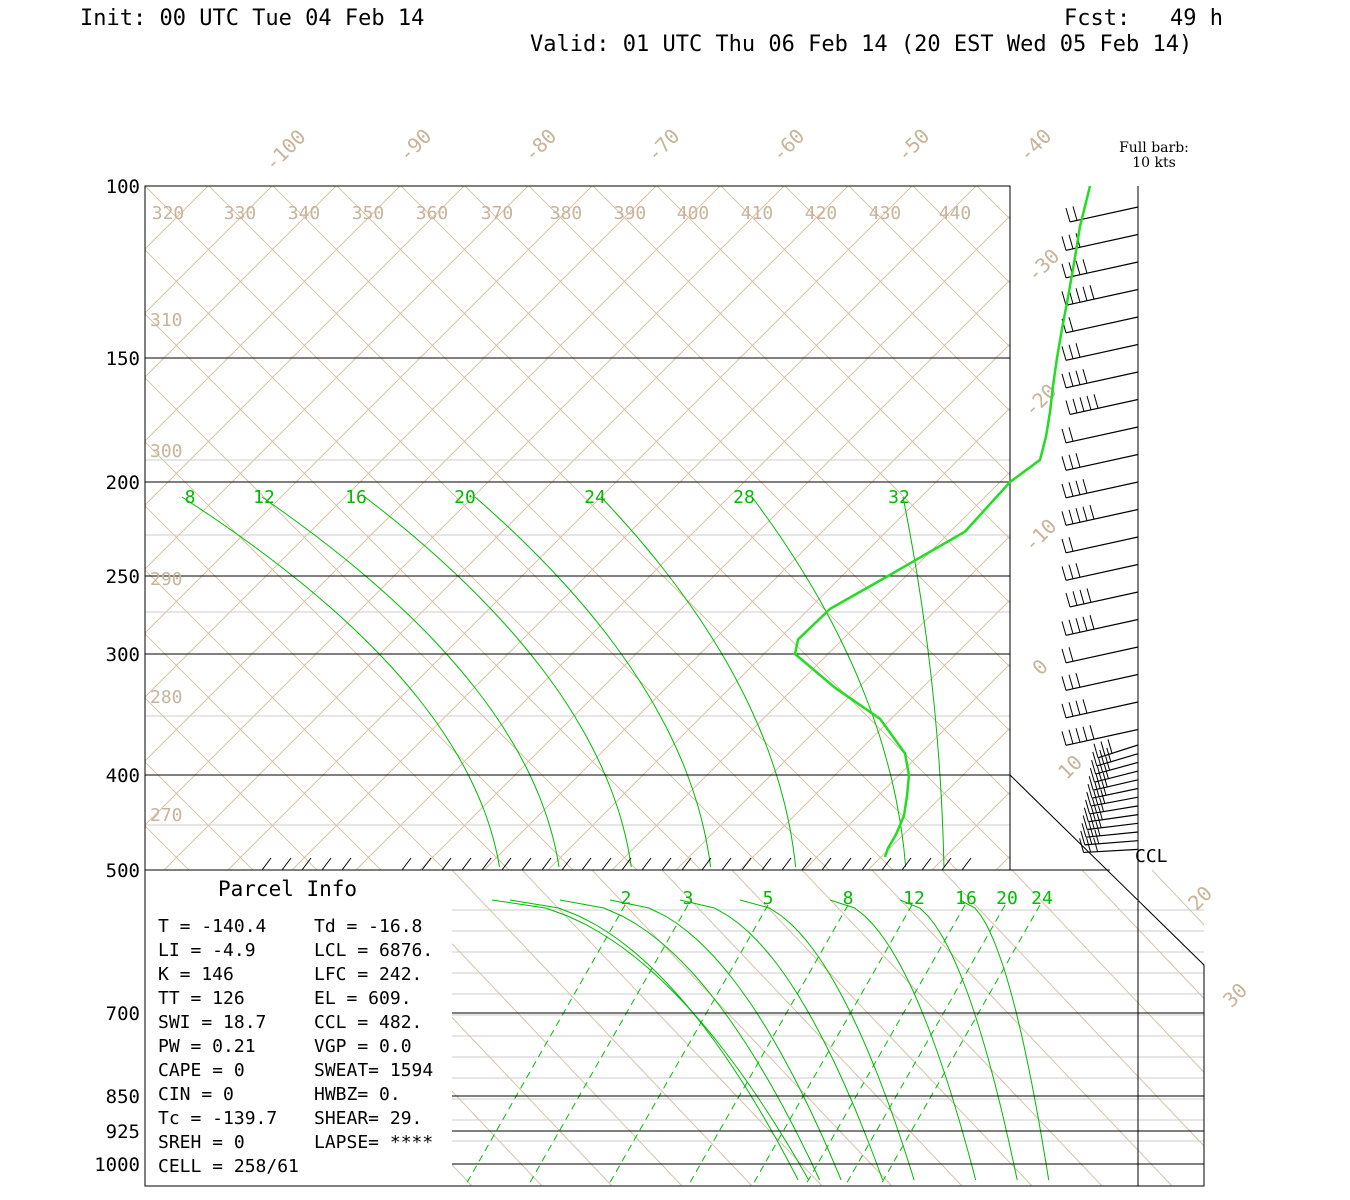 The height and width of the screenshot is (1200, 1350). What do you see at coordinates (1235, 995) in the screenshot?
I see `isotherm-label: 30` at bounding box center [1235, 995].